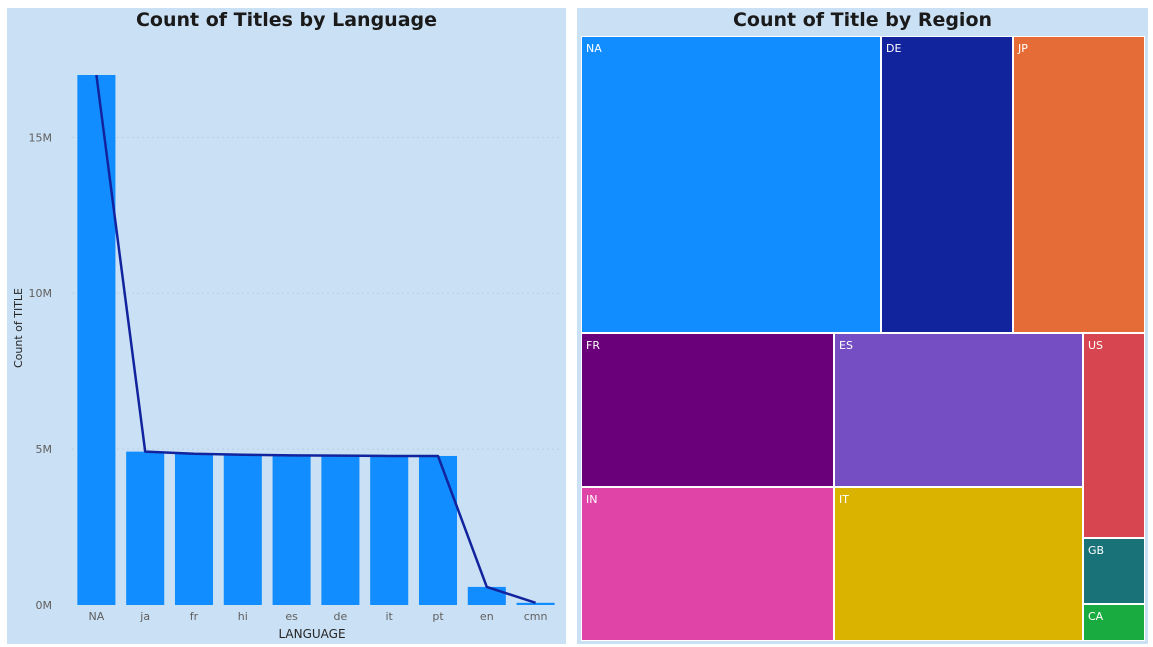  I want to click on bar-hi, so click(242, 529).